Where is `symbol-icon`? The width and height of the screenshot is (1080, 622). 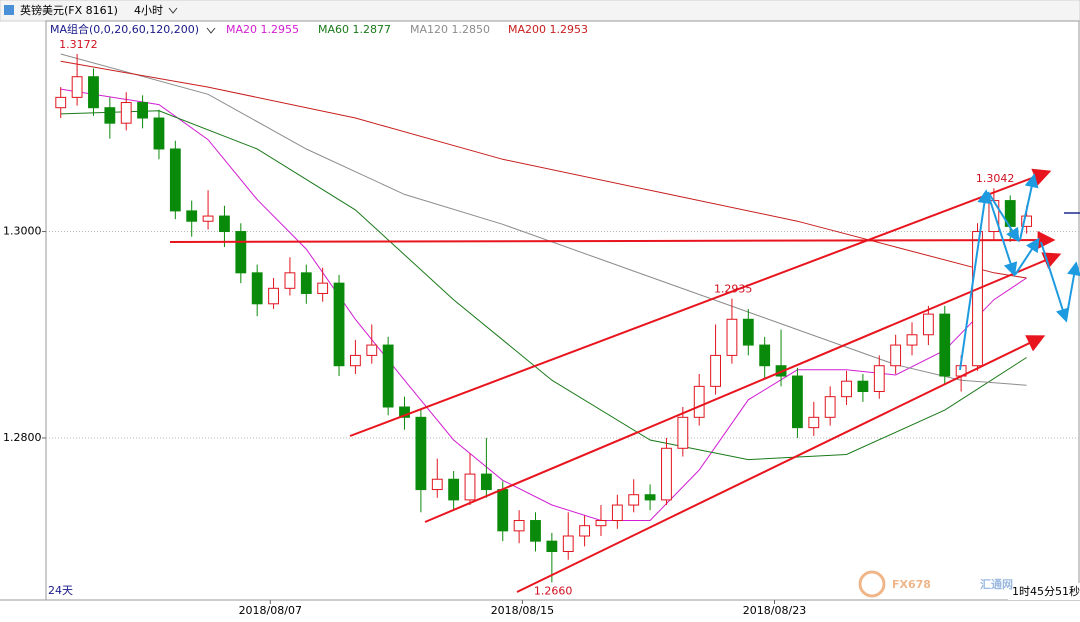
symbol-icon is located at coordinates (9, 10).